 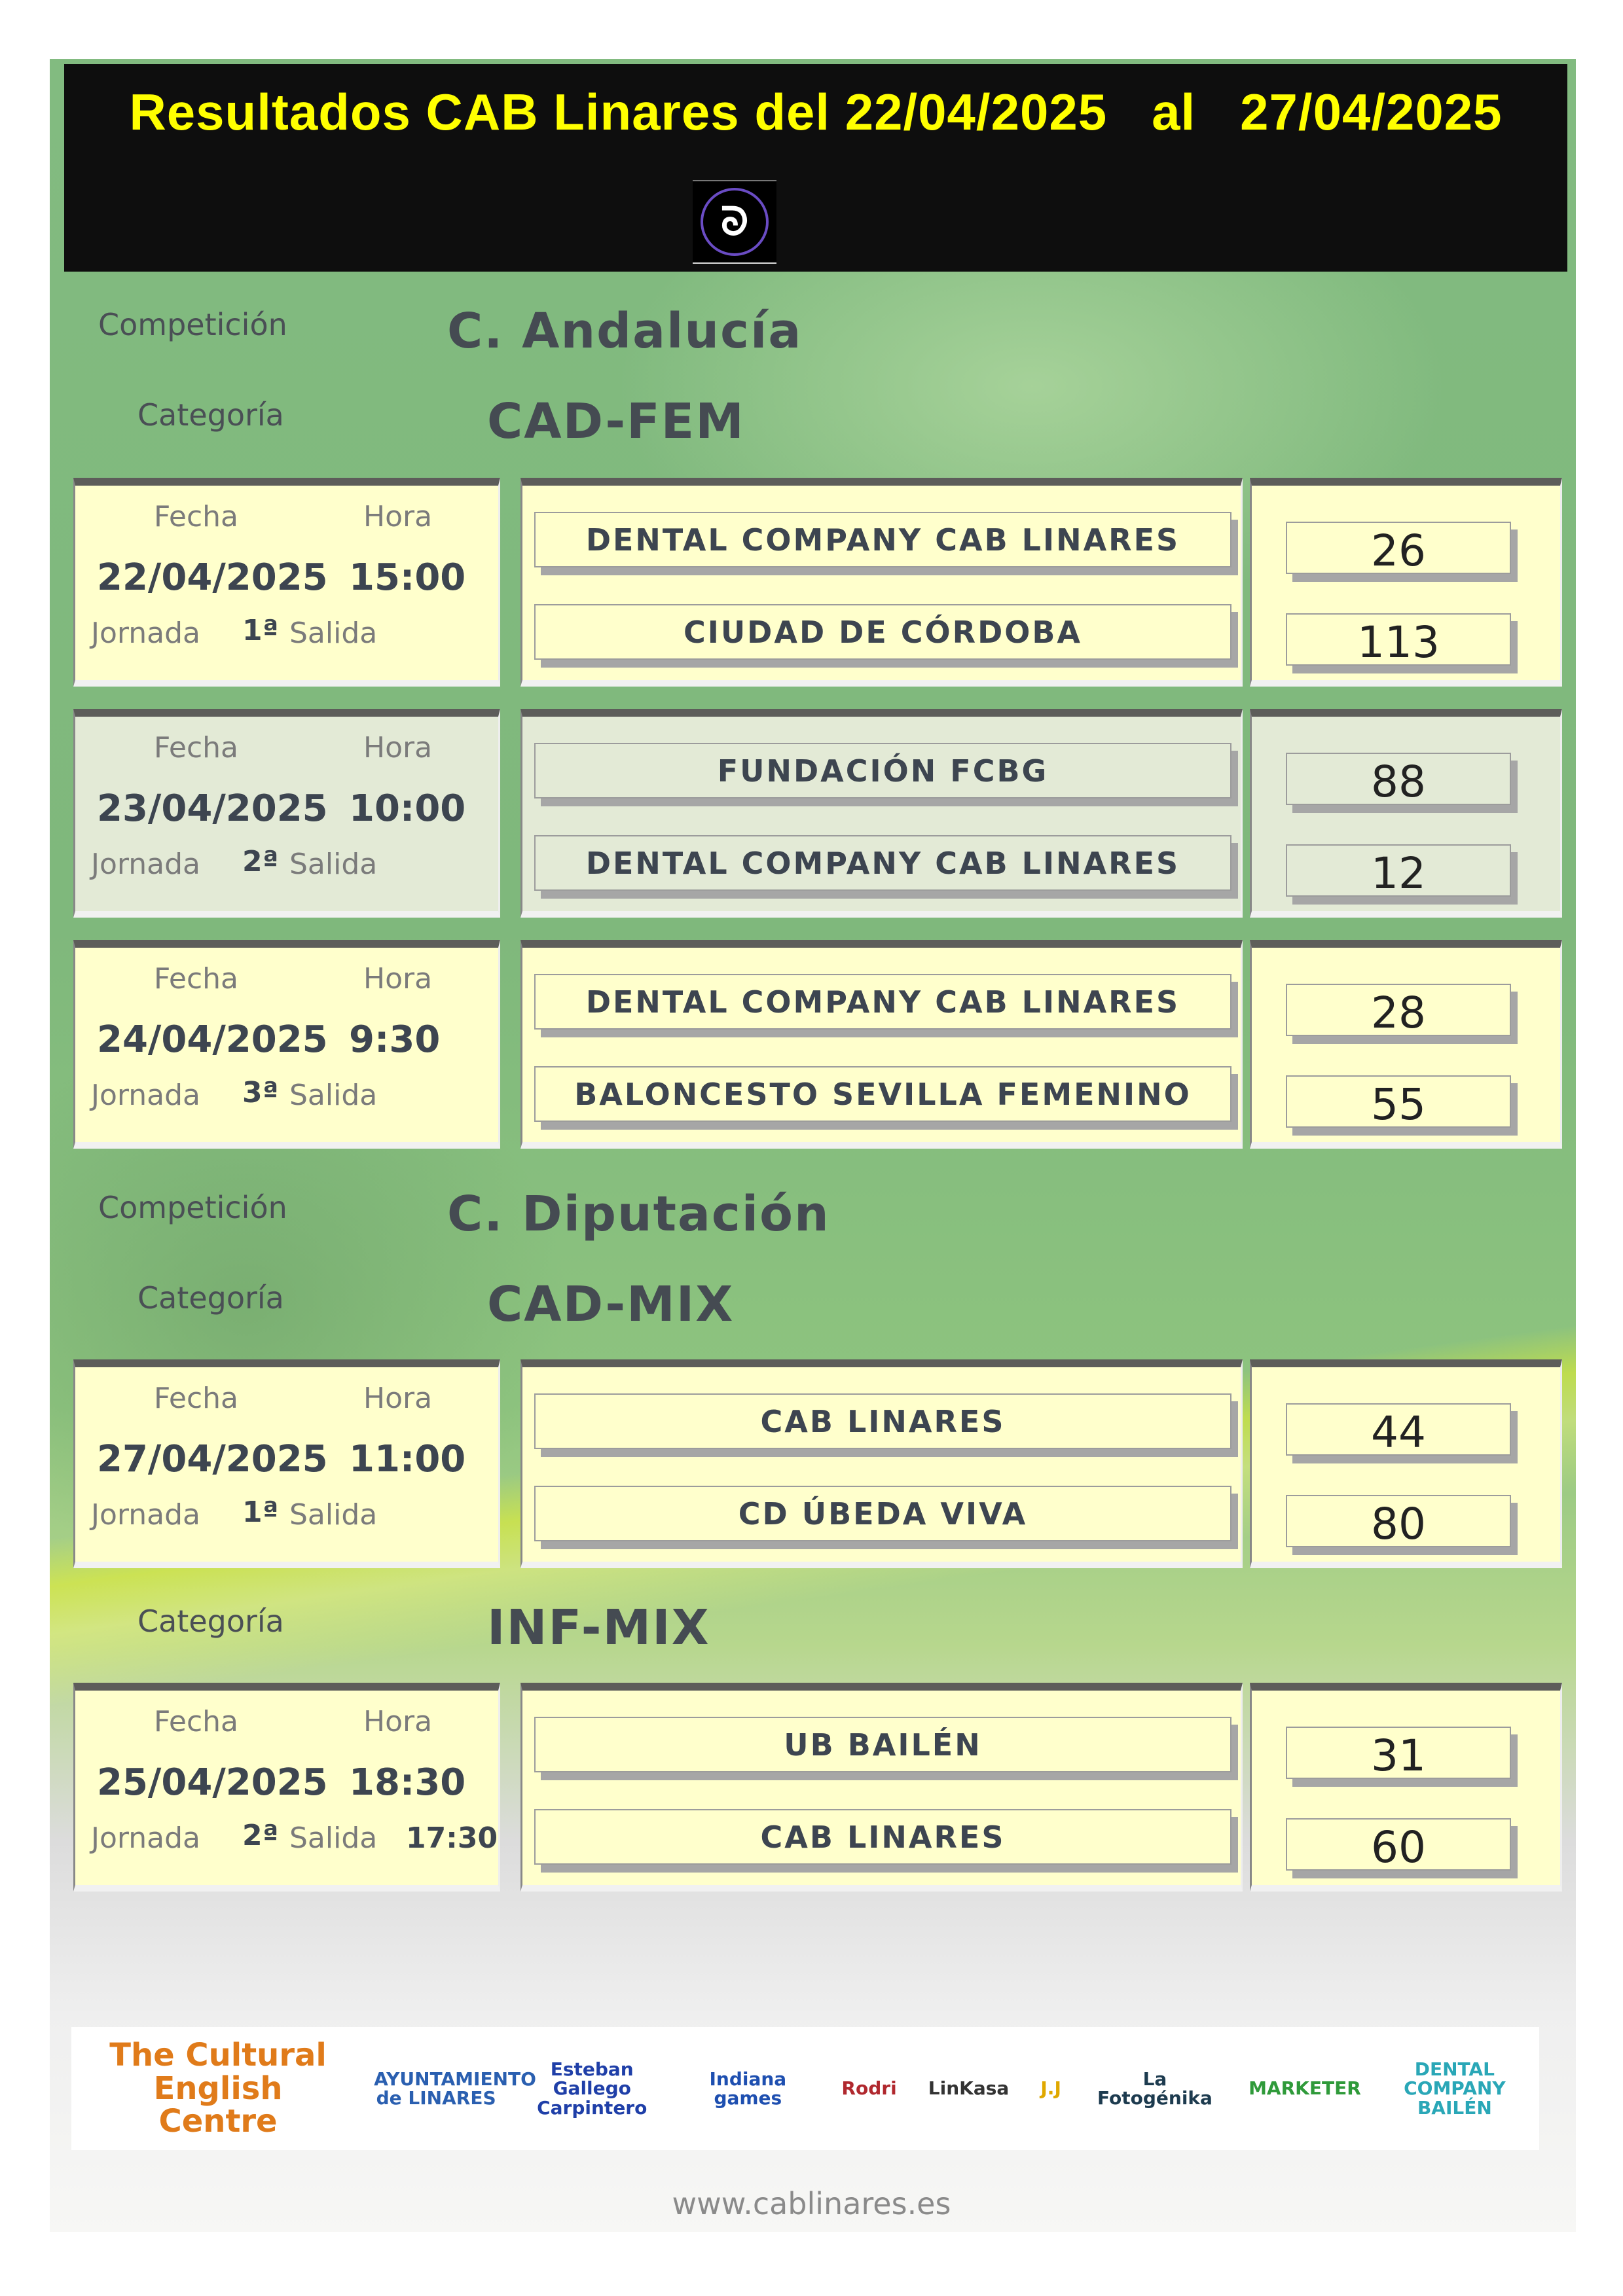 I want to click on club-logo: ᘐ, so click(x=734, y=222).